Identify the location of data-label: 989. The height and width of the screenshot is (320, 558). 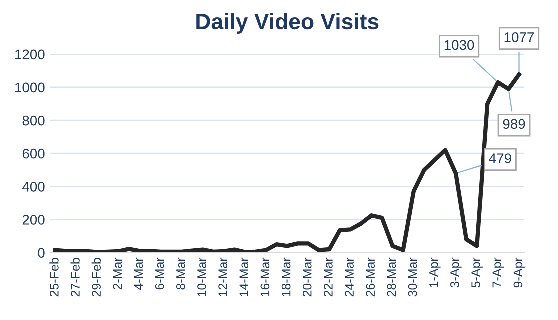
(514, 124).